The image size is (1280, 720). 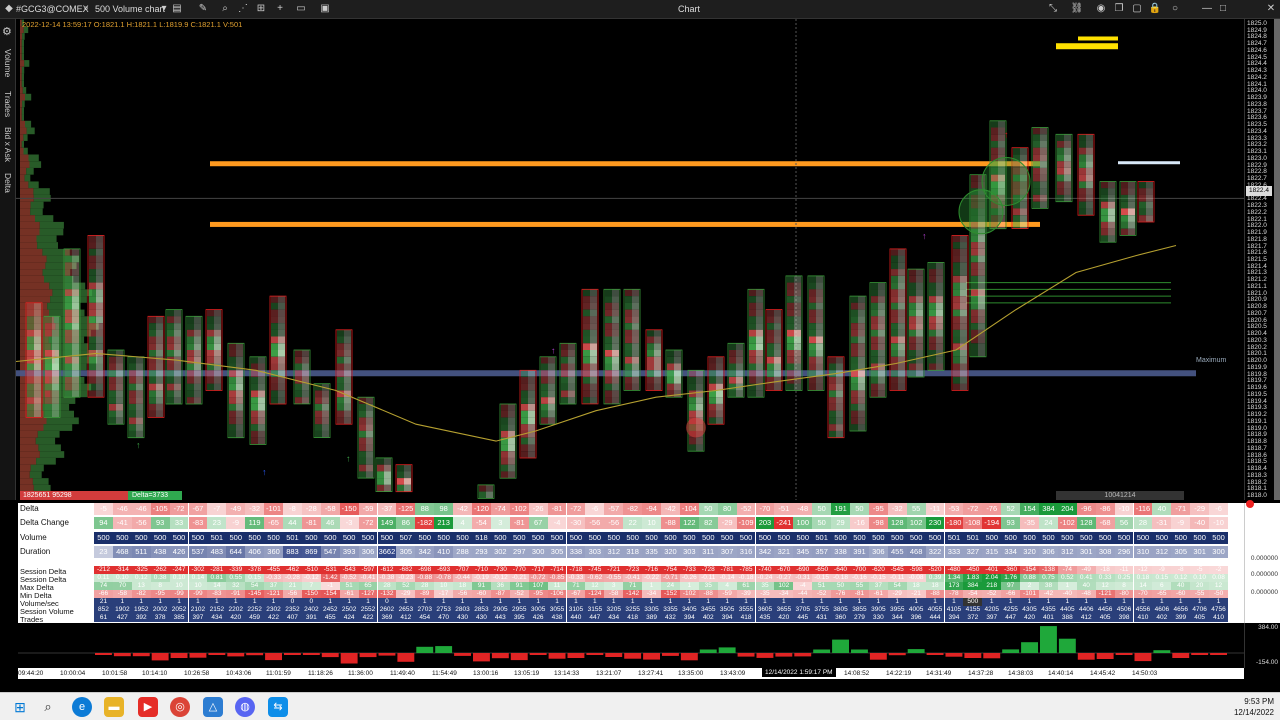 I want to click on chevron-down-icon: ▾, so click(x=164, y=8).